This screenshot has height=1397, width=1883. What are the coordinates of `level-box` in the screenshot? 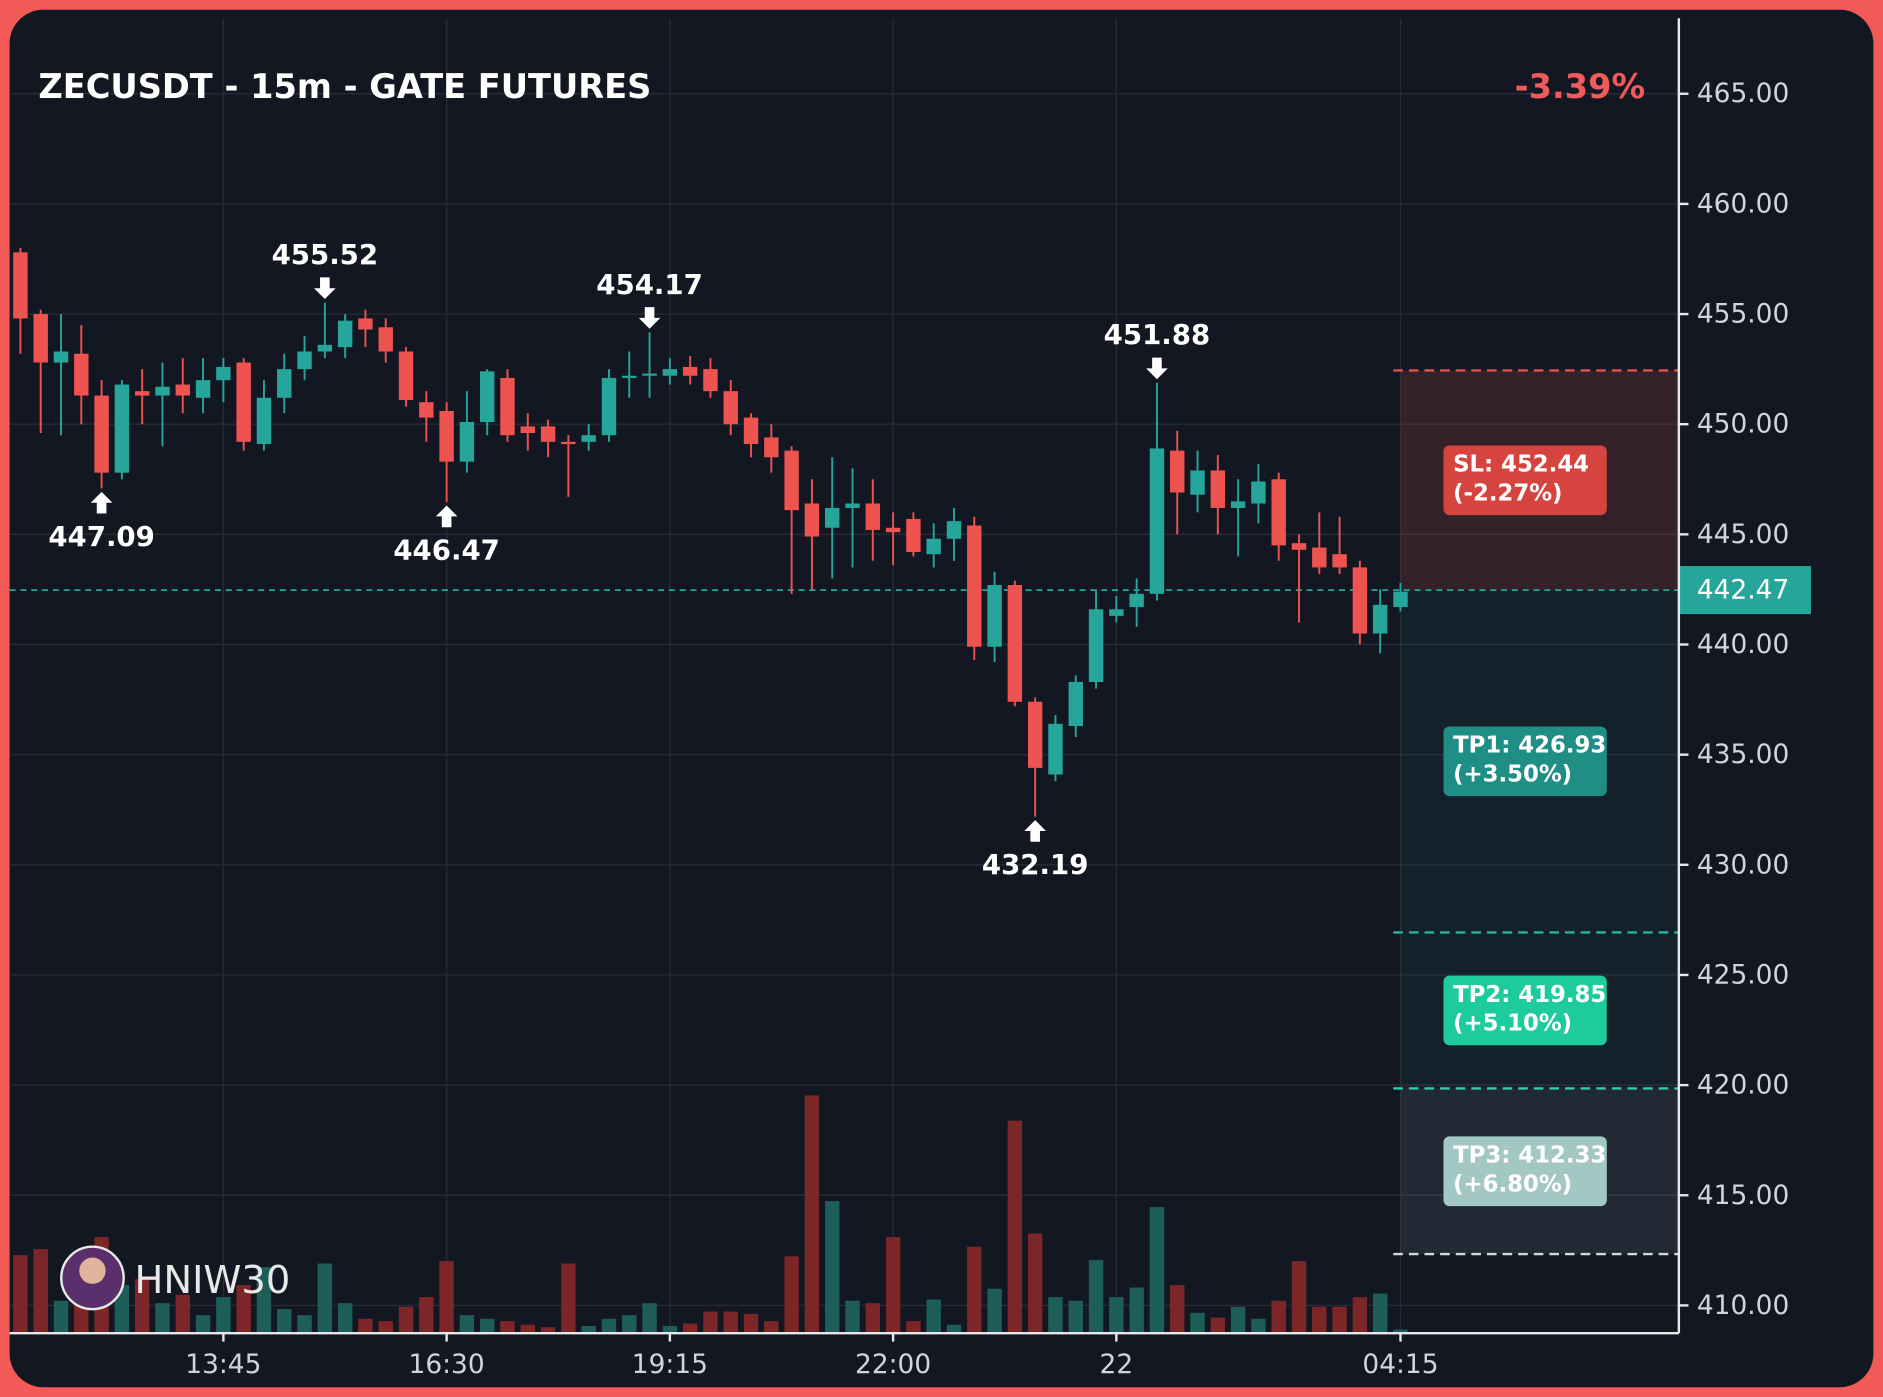 It's located at (1525, 761).